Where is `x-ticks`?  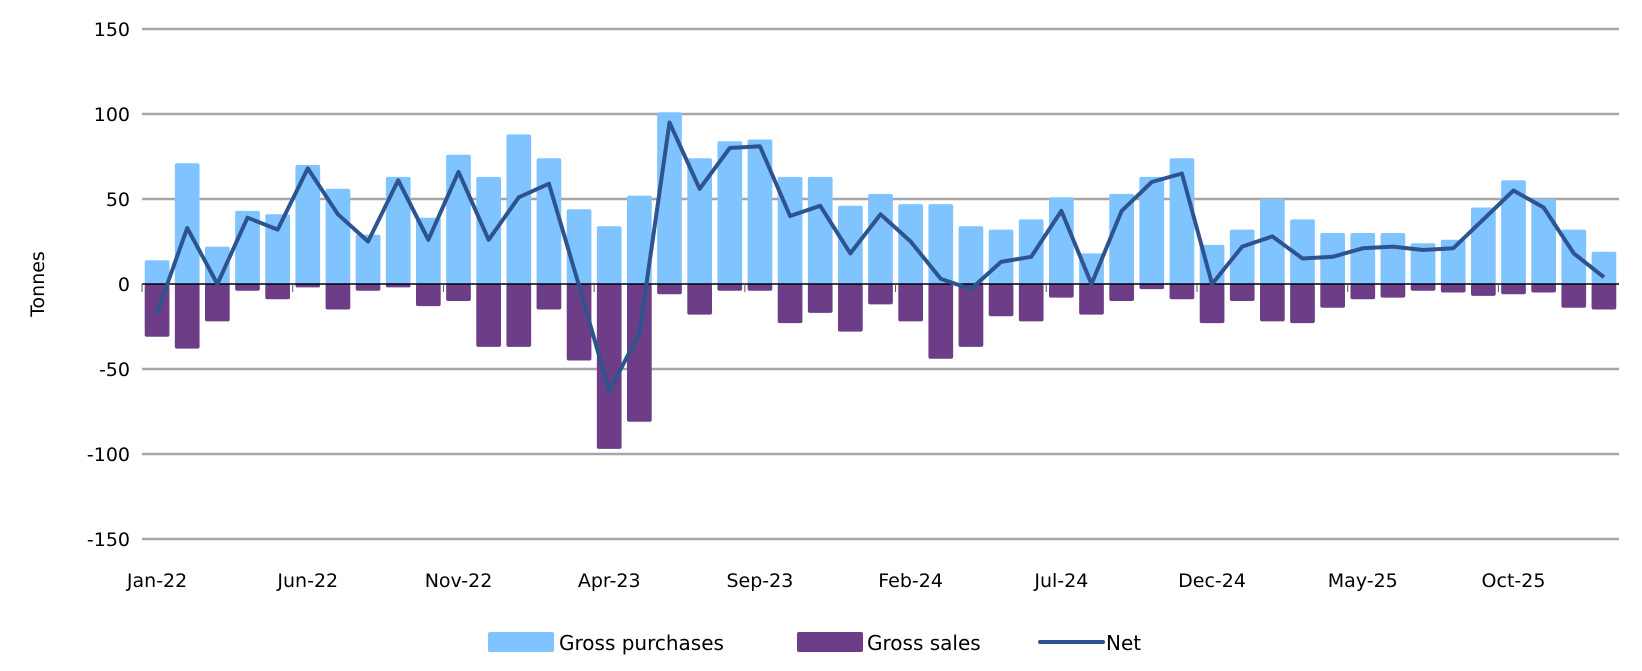
x-ticks is located at coordinates (820, 288).